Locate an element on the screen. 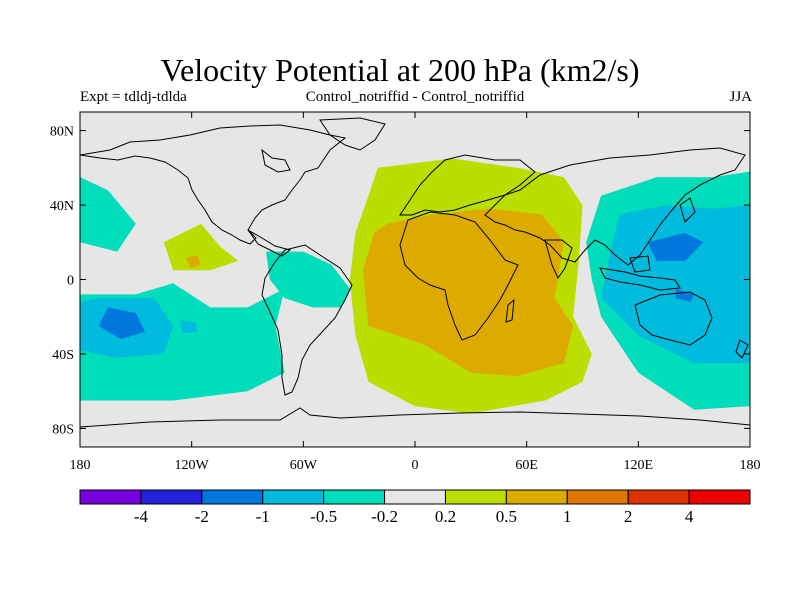 The image size is (800, 600). coastline-europe is located at coordinates (467, 185).